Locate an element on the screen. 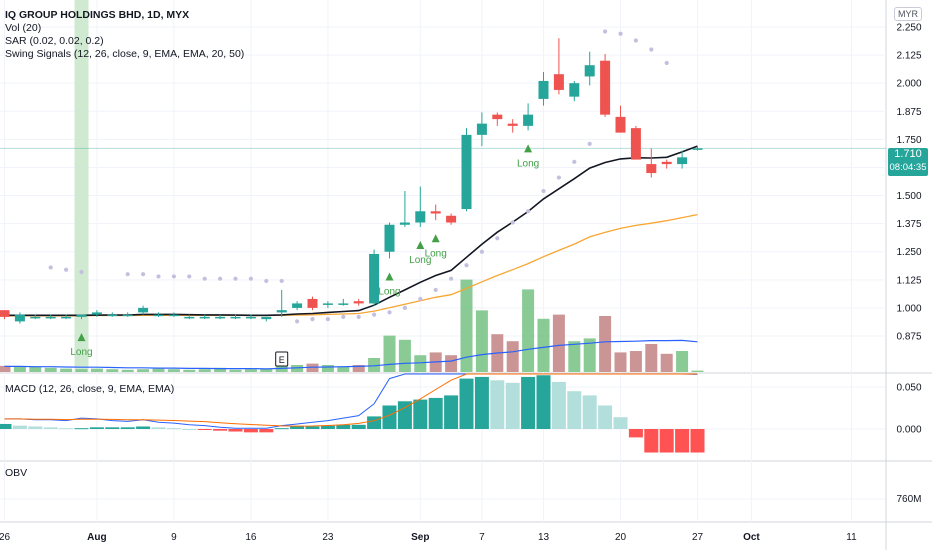  obv-legend: OBV is located at coordinates (16, 473).